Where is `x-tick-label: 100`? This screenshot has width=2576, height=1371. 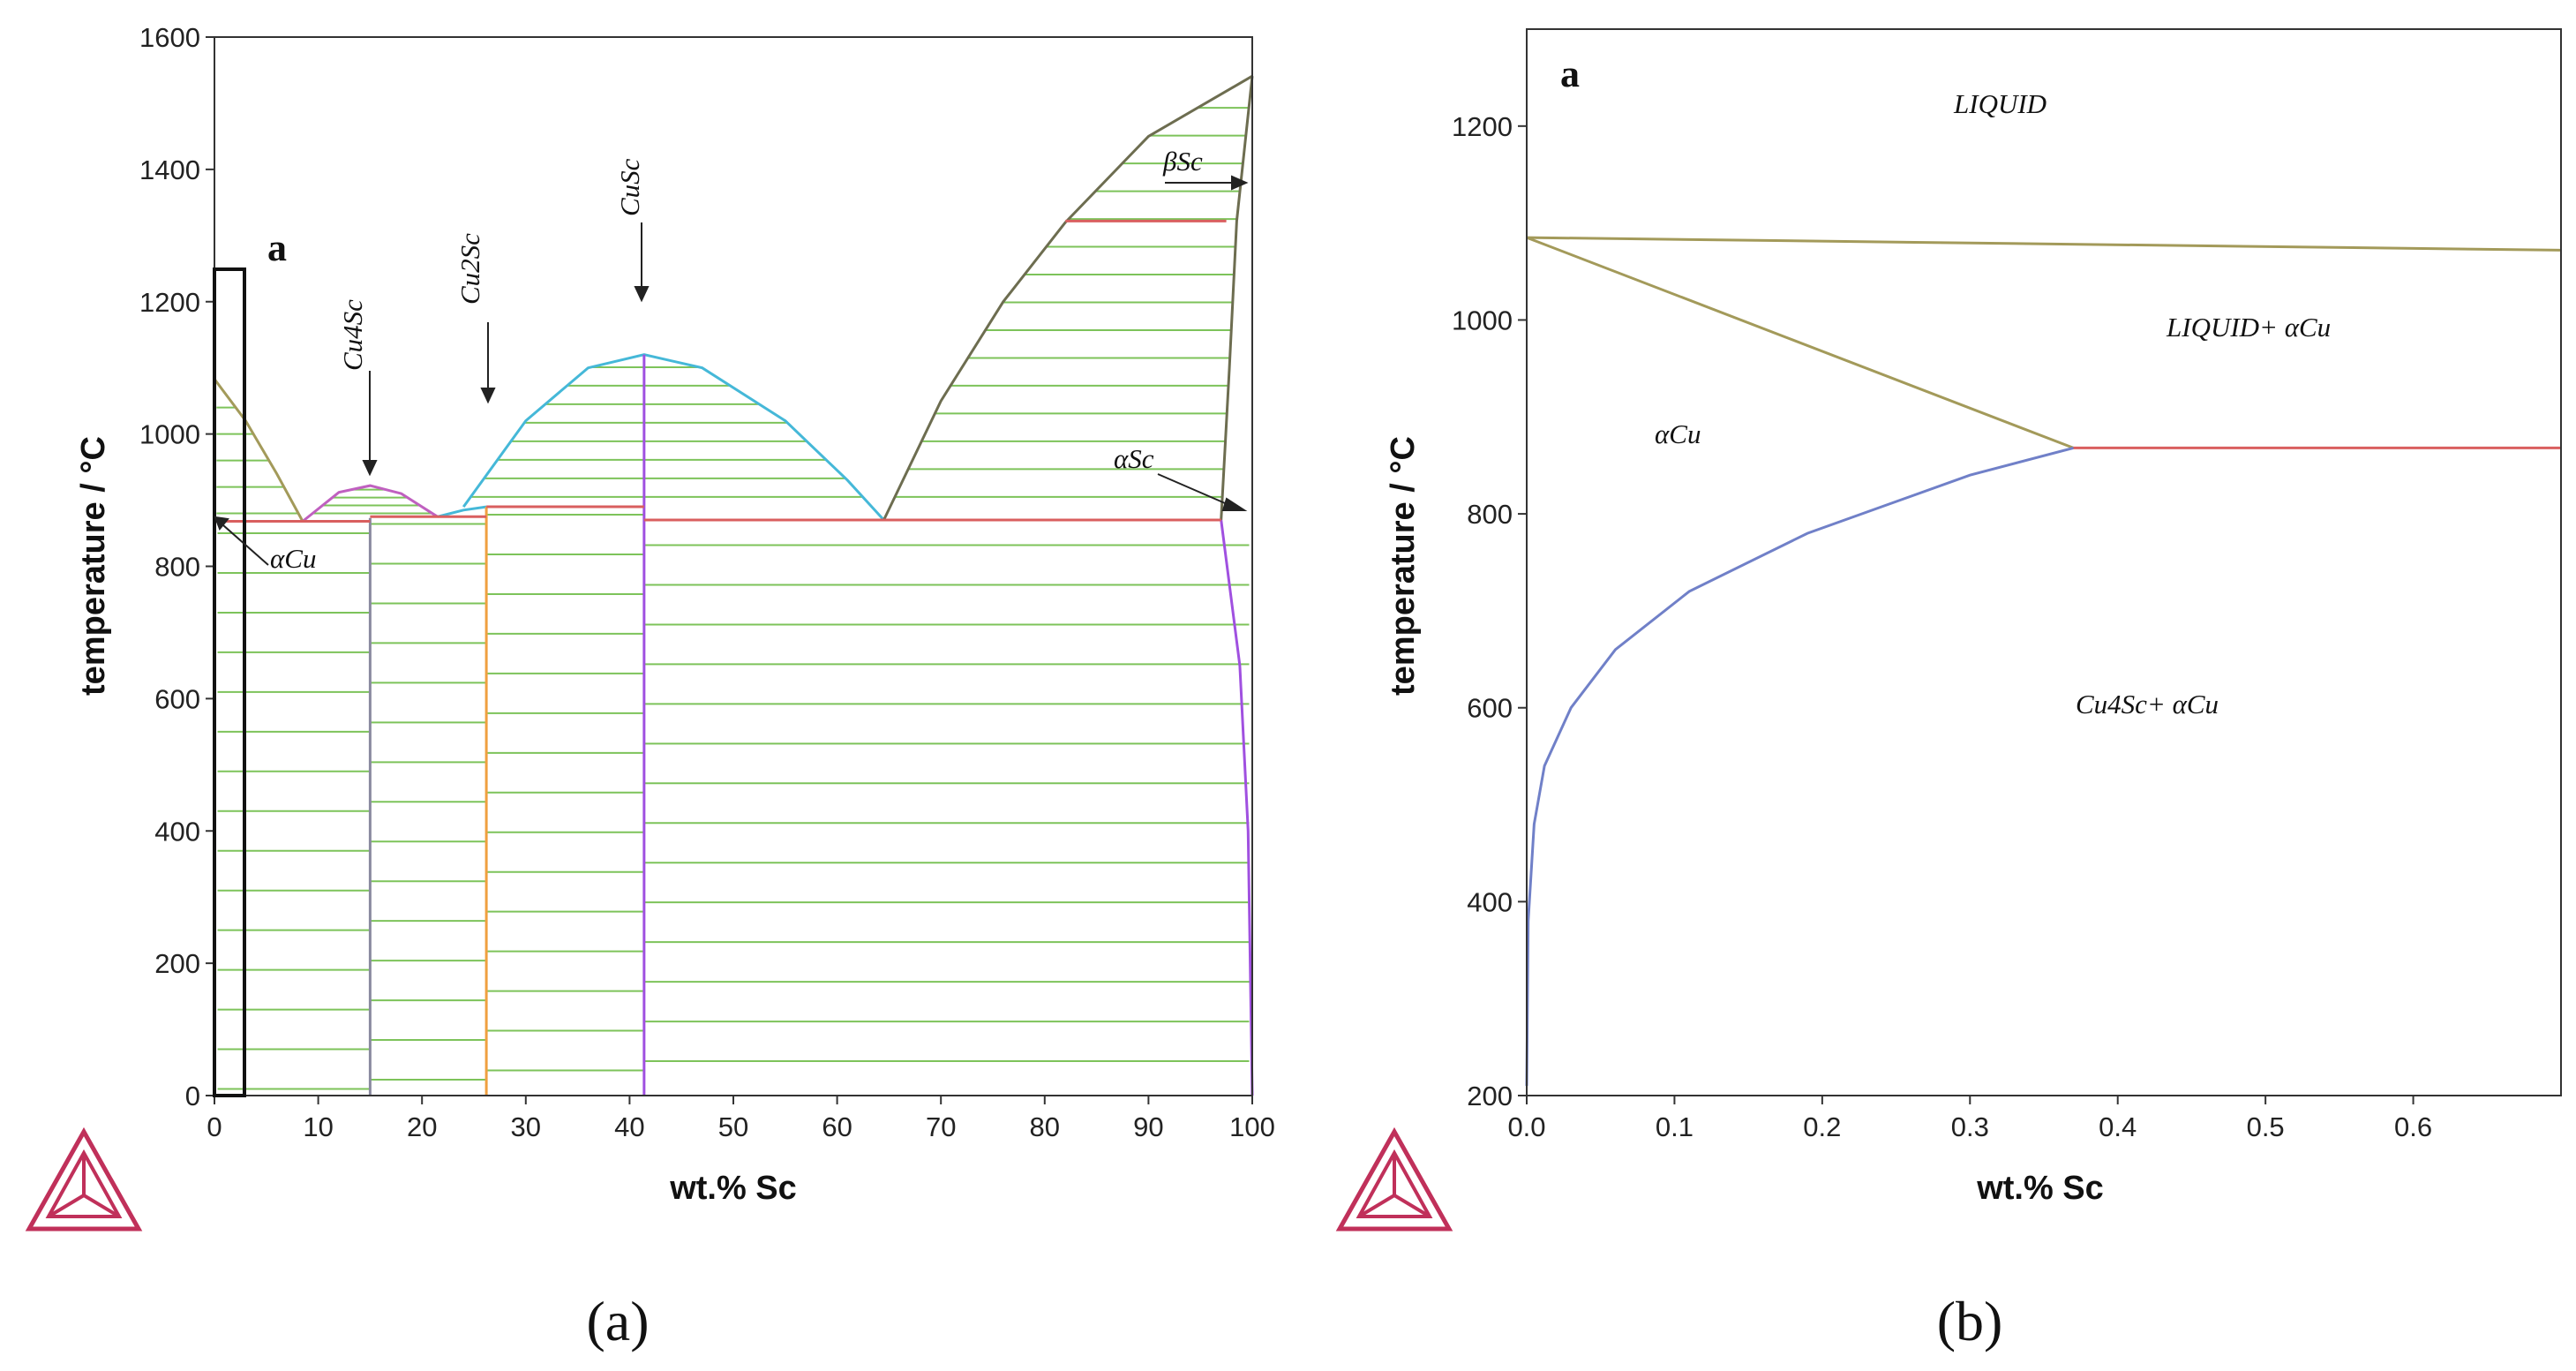
x-tick-label: 100 is located at coordinates (1252, 1126).